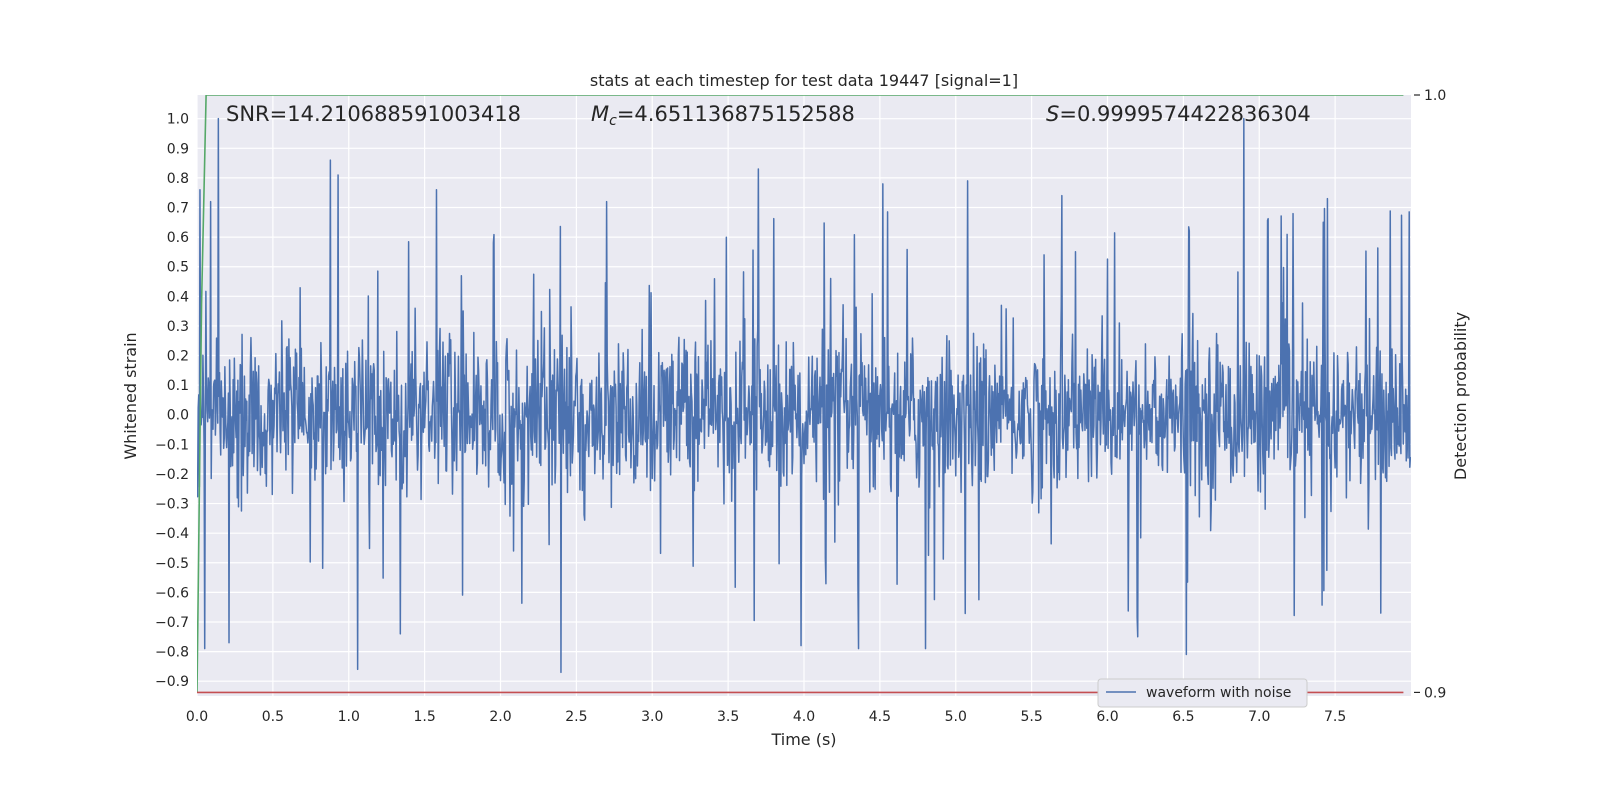 This screenshot has width=1600, height=800. What do you see at coordinates (600, 114) in the screenshot?
I see `mc-symbol: M` at bounding box center [600, 114].